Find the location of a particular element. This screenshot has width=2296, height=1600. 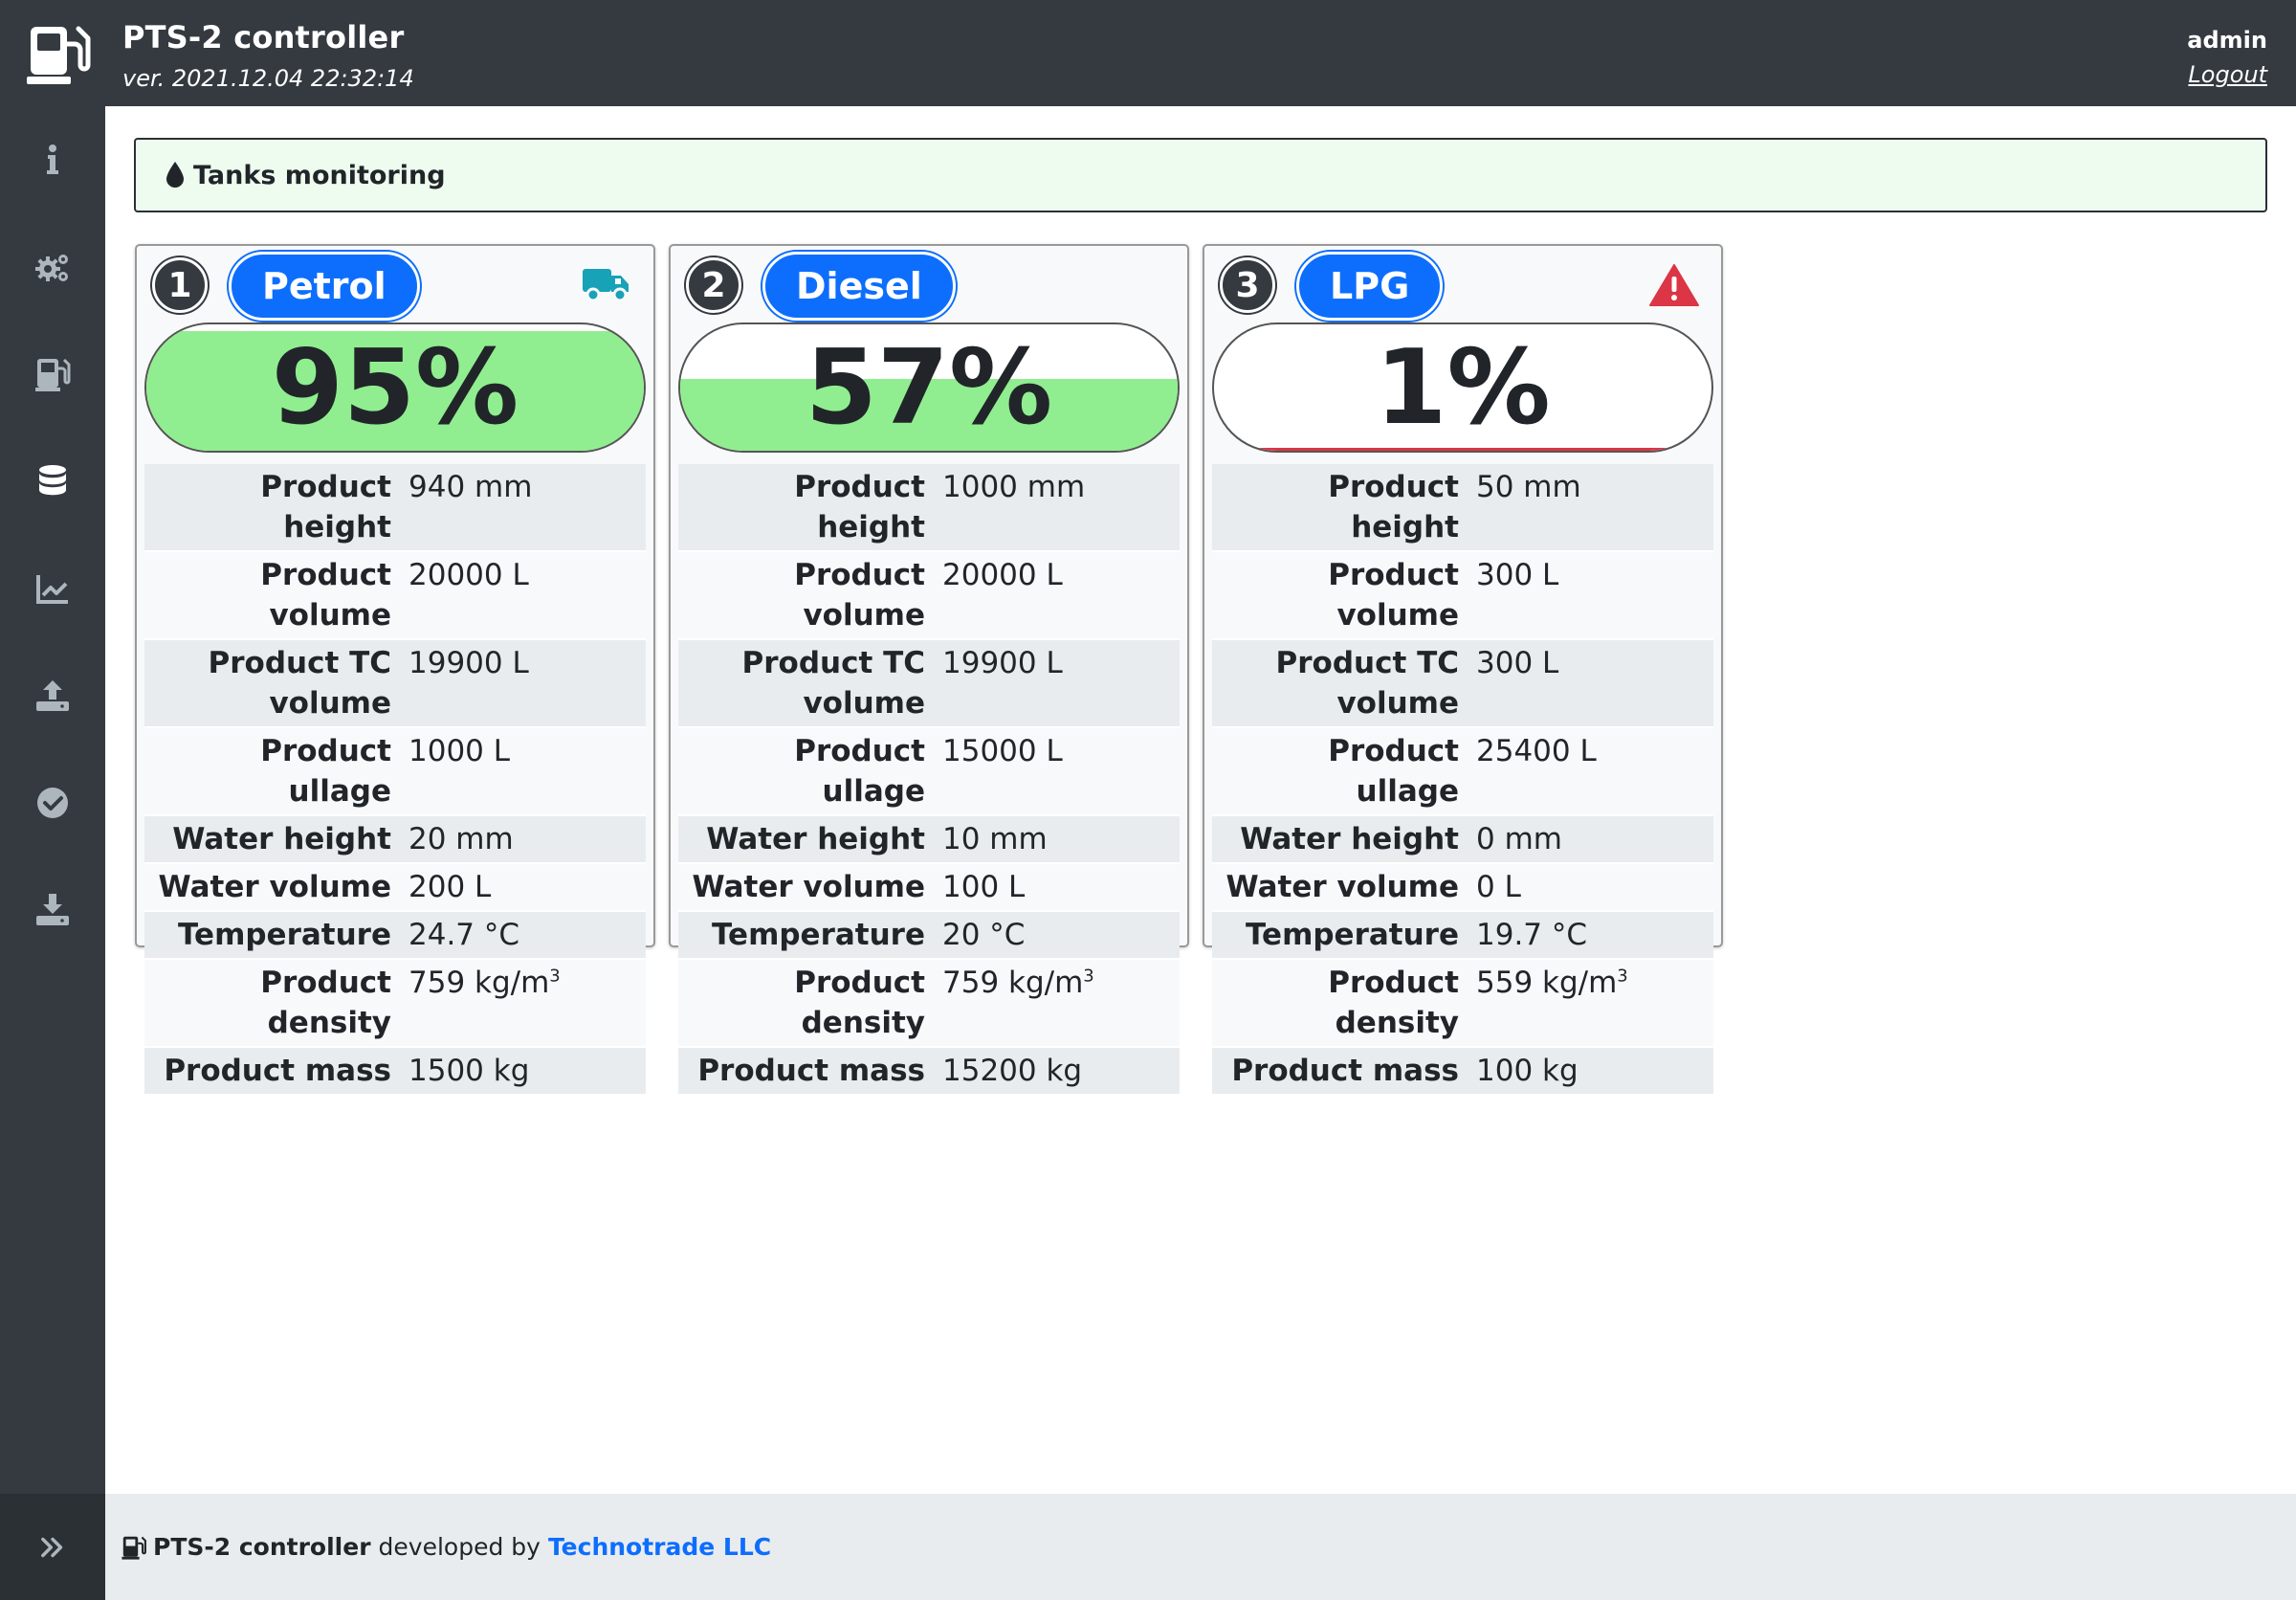

table-row: Product ullage 15000 L is located at coordinates (929, 771).